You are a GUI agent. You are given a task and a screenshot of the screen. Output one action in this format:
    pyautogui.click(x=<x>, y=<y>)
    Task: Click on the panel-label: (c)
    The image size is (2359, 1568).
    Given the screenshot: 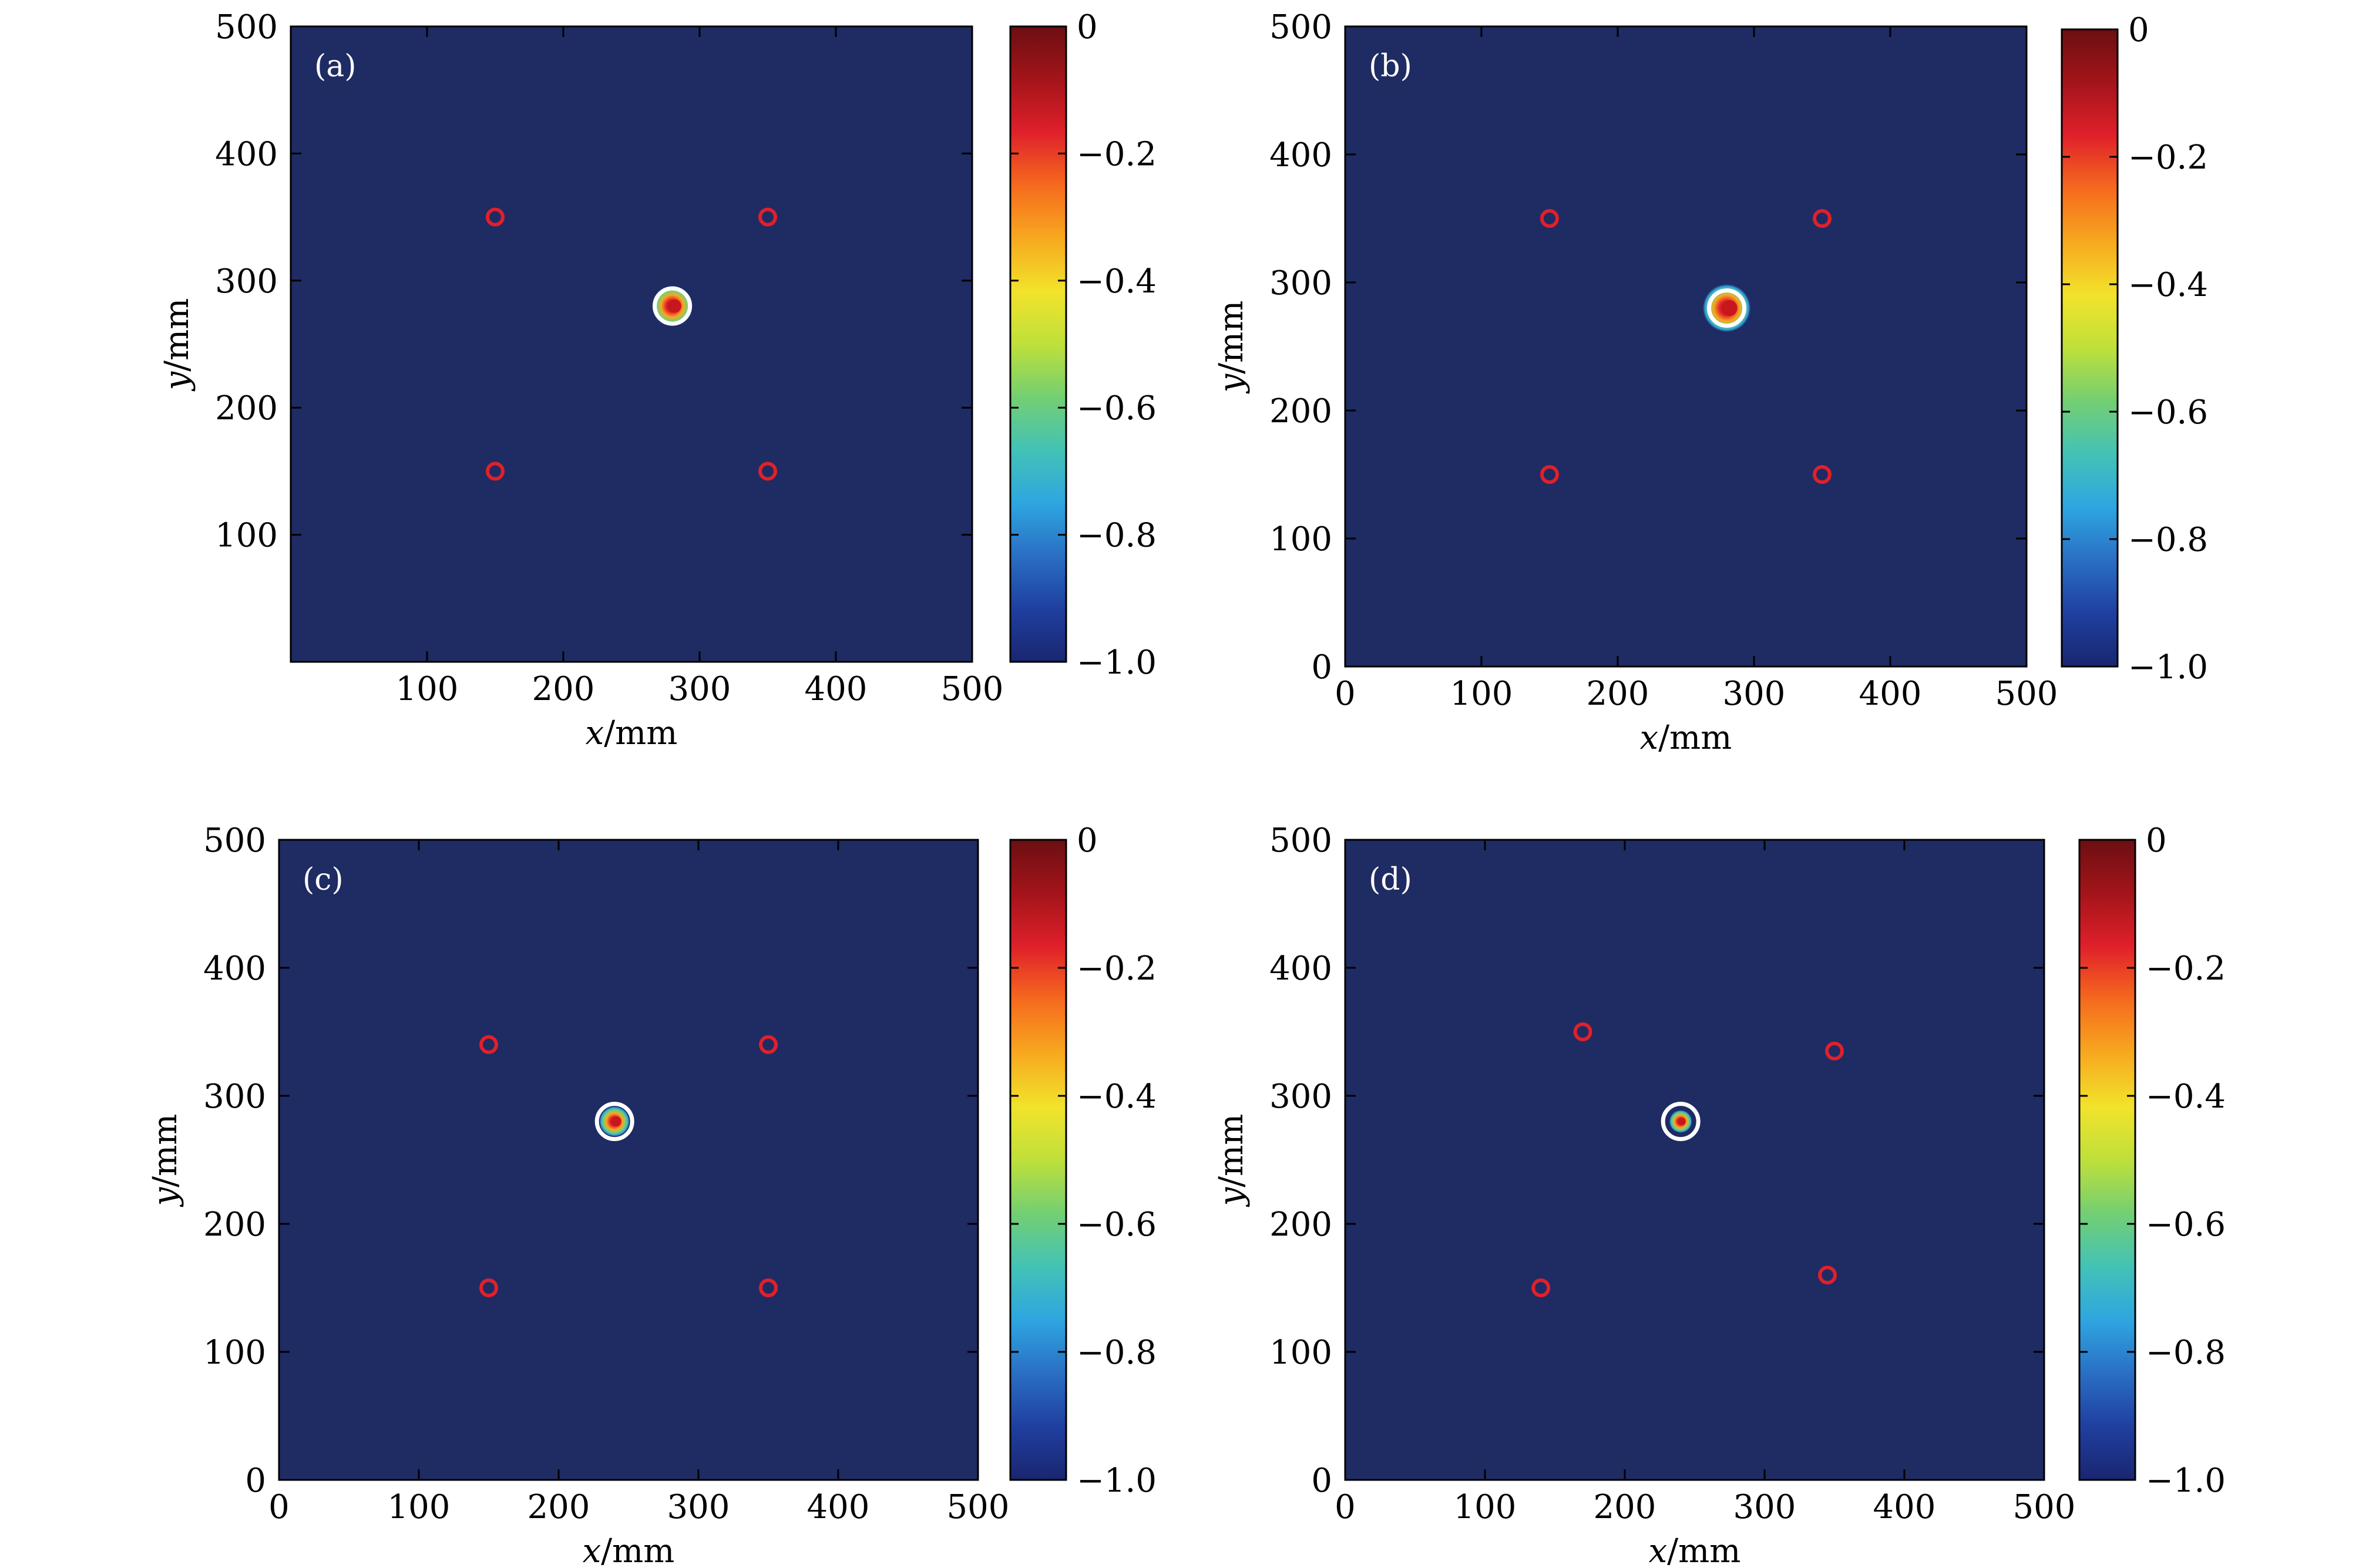 What is the action you would take?
    pyautogui.click(x=323, y=880)
    